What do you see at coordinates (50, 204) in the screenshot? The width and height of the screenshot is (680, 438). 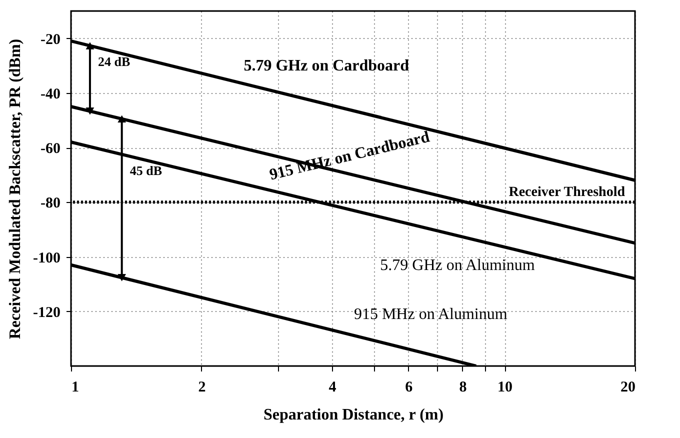 I see `y-tick-label: -80` at bounding box center [50, 204].